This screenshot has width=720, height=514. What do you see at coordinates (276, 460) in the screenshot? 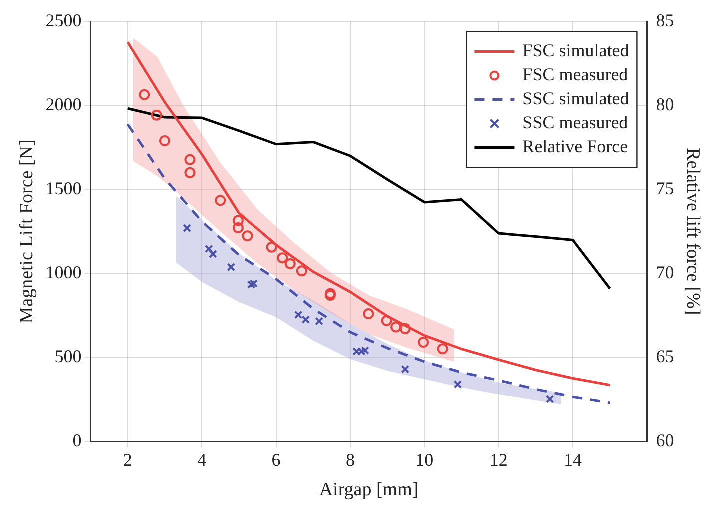
I see `x-tick-label: 6` at bounding box center [276, 460].